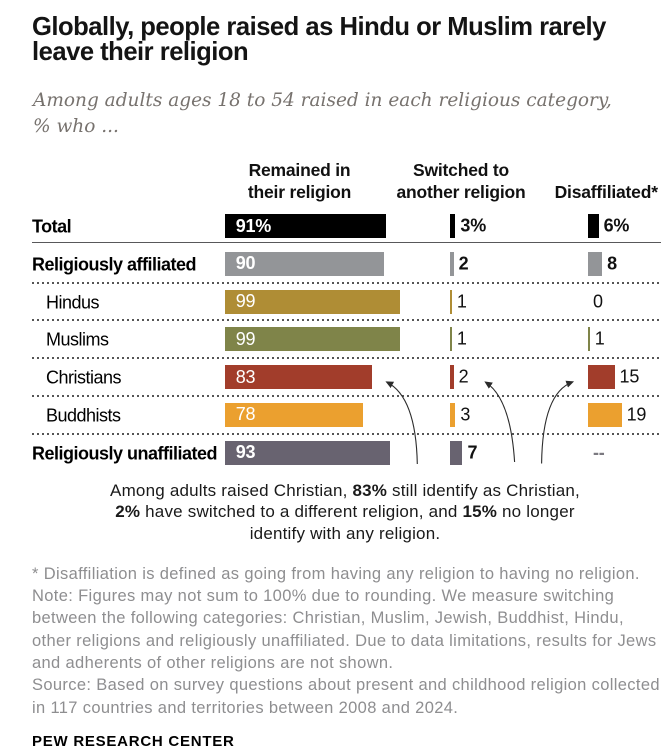  I want to click on bar-value: 83, so click(245, 376).